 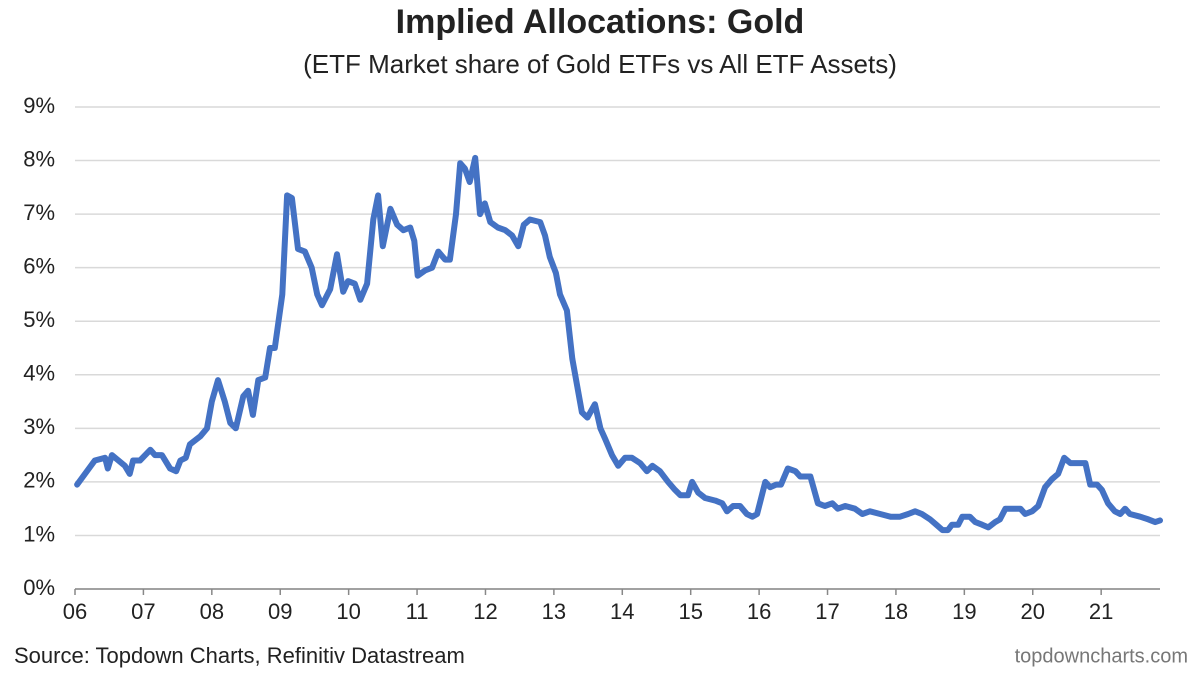 I want to click on x-tick-label: 17, so click(x=827, y=611).